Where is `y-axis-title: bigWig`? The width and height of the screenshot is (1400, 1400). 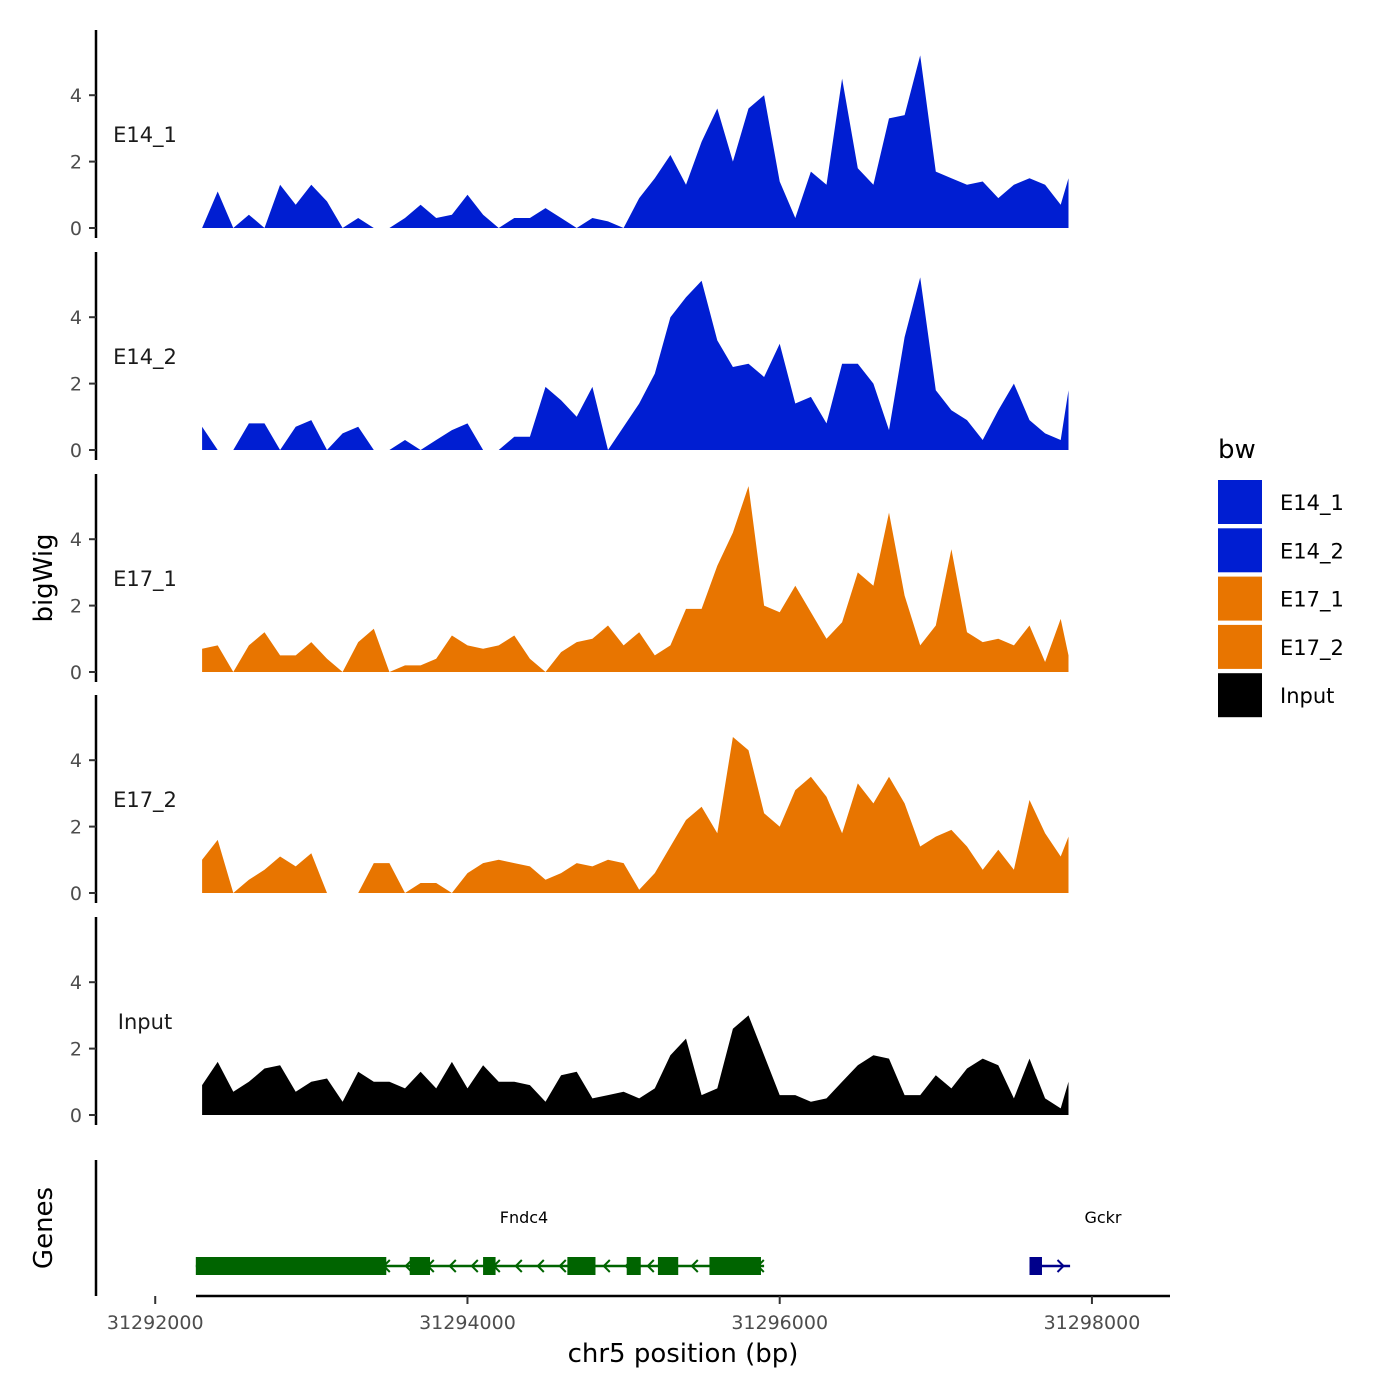 y-axis-title: bigWig is located at coordinates (44, 577).